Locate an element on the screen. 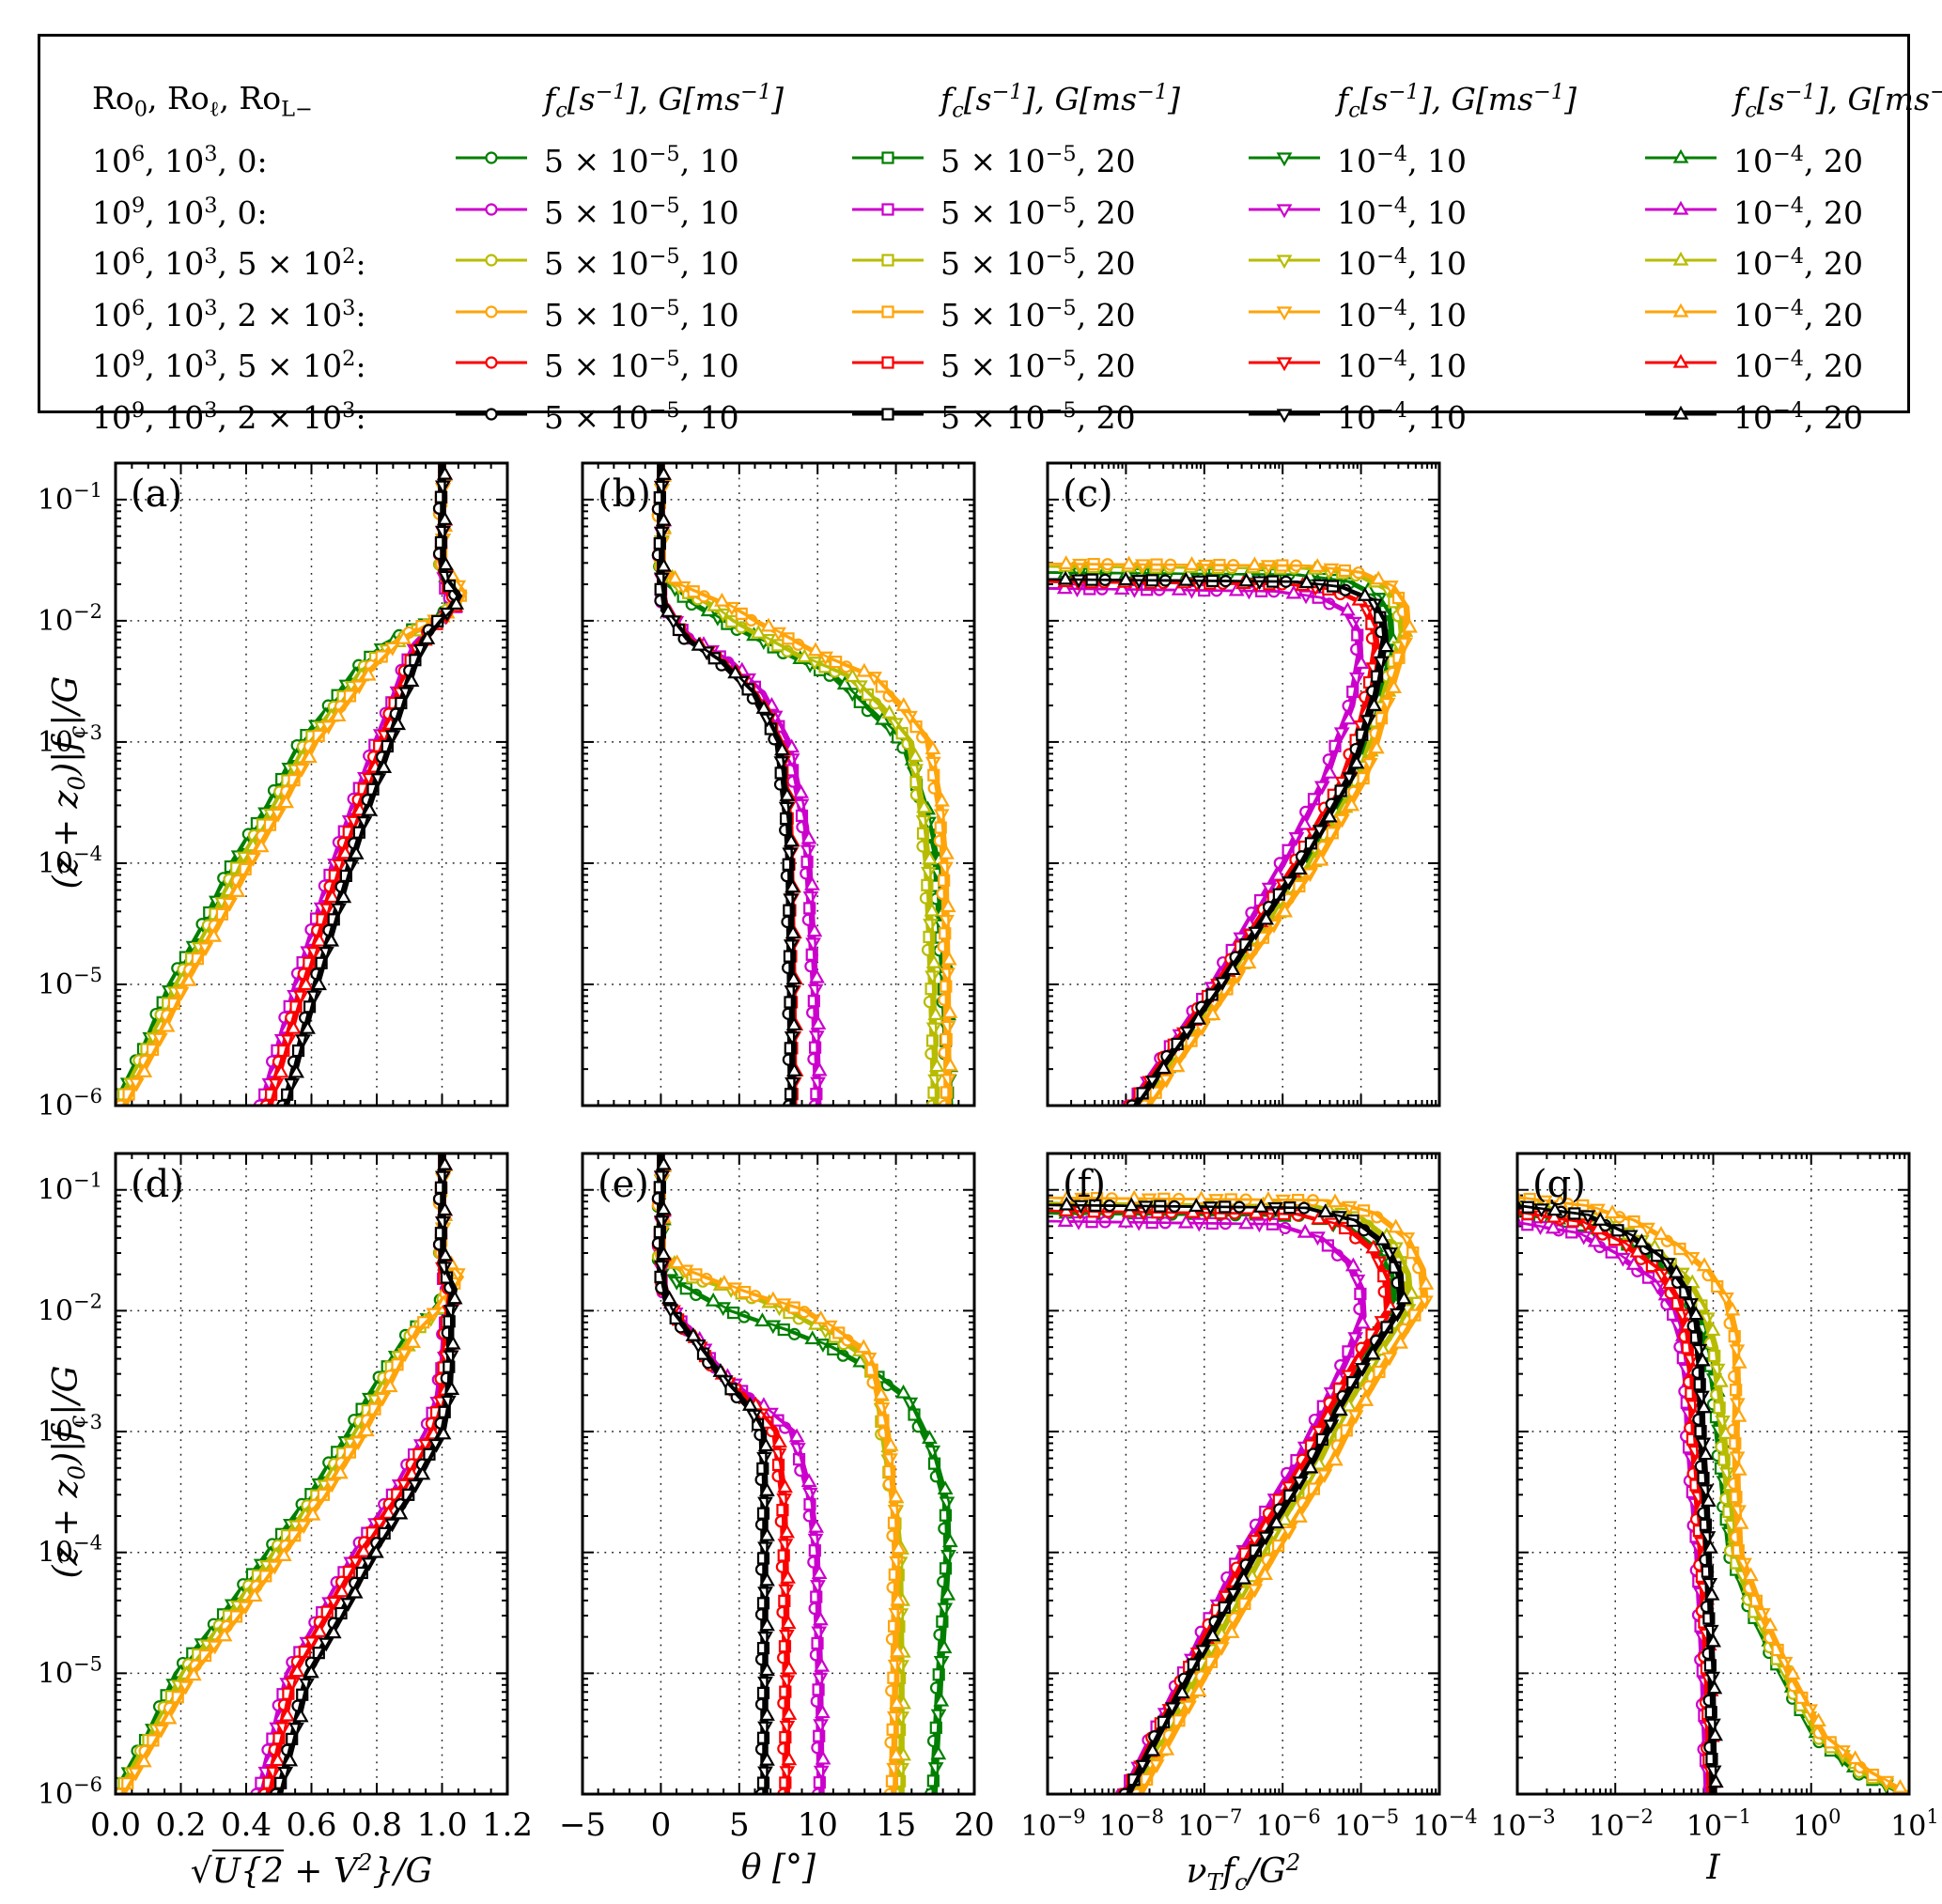  panel-frame-a is located at coordinates (311, 784).